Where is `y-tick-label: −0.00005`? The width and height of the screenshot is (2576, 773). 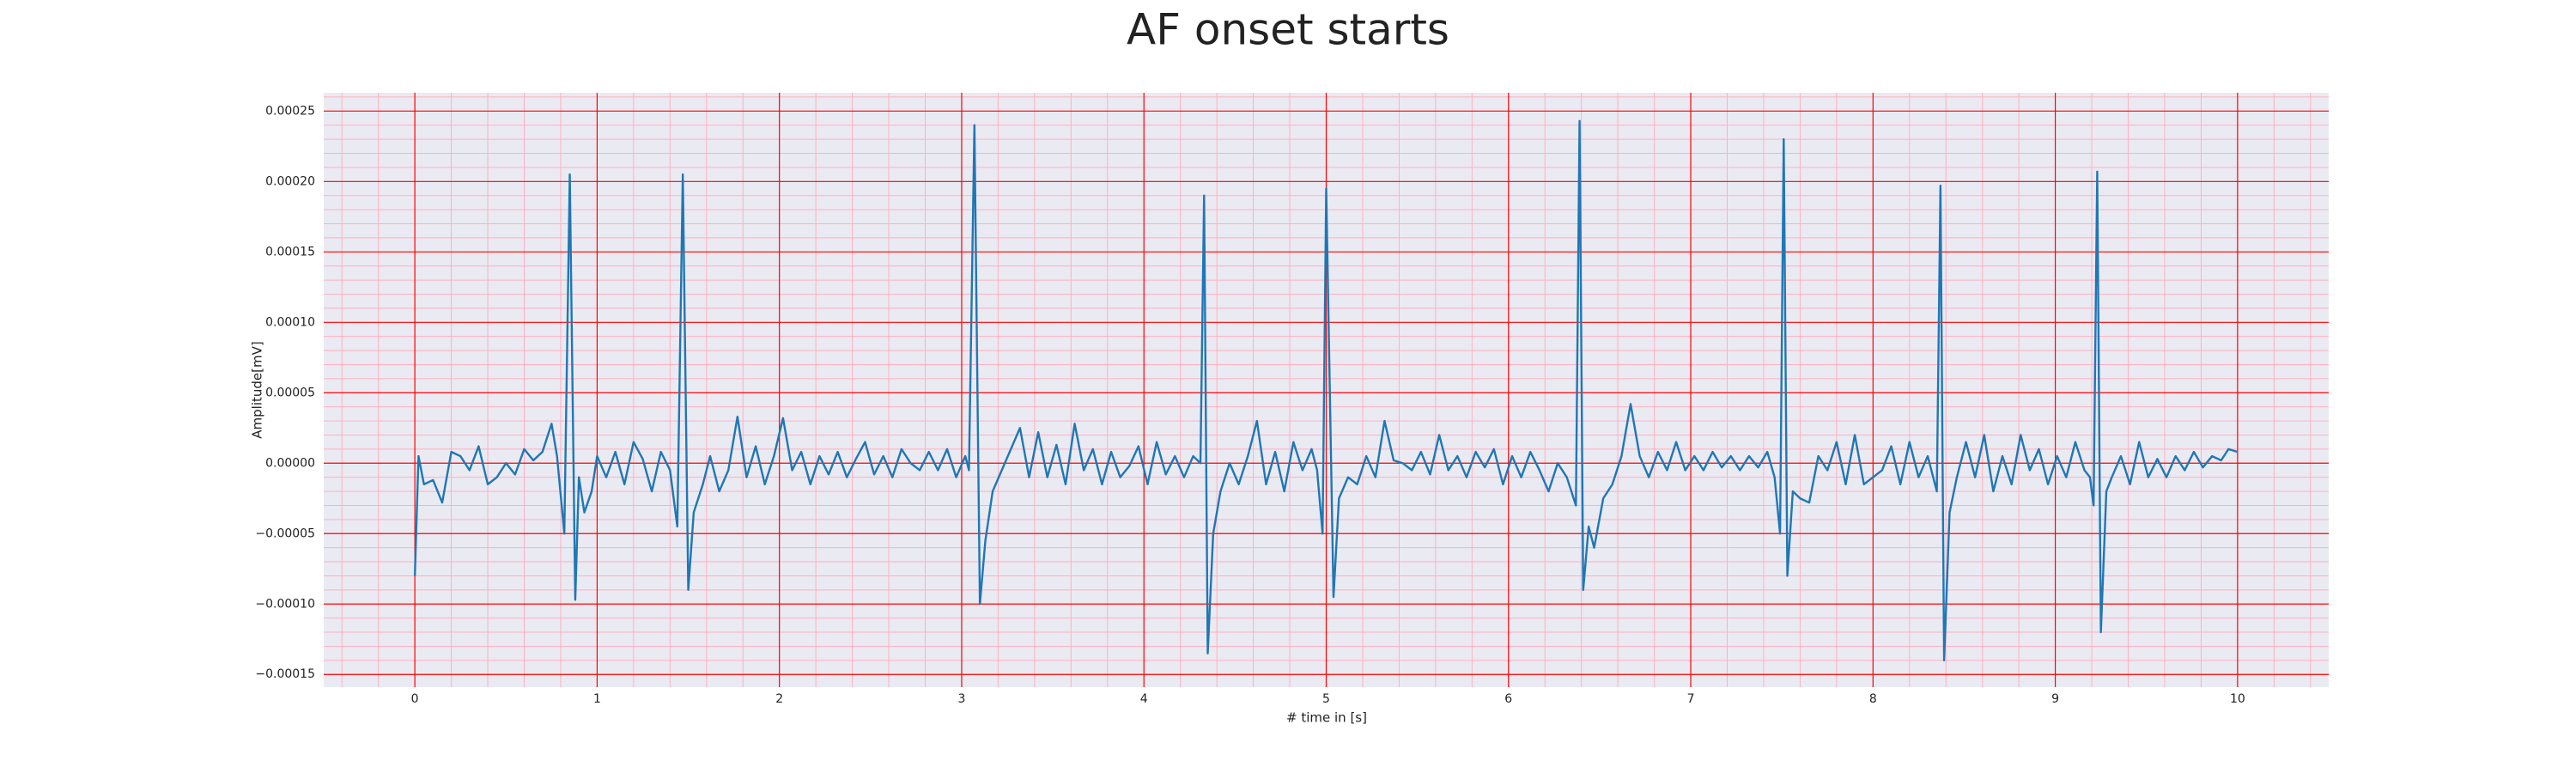
y-tick-label: −0.00005 is located at coordinates (285, 533).